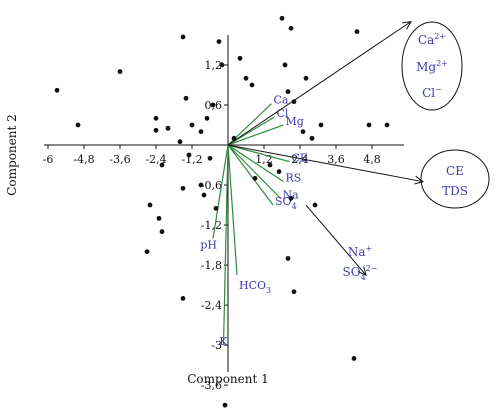 The height and width of the screenshot is (409, 500). Describe the element at coordinates (228, 379) in the screenshot. I see `x-axis-label: Component 1` at that location.